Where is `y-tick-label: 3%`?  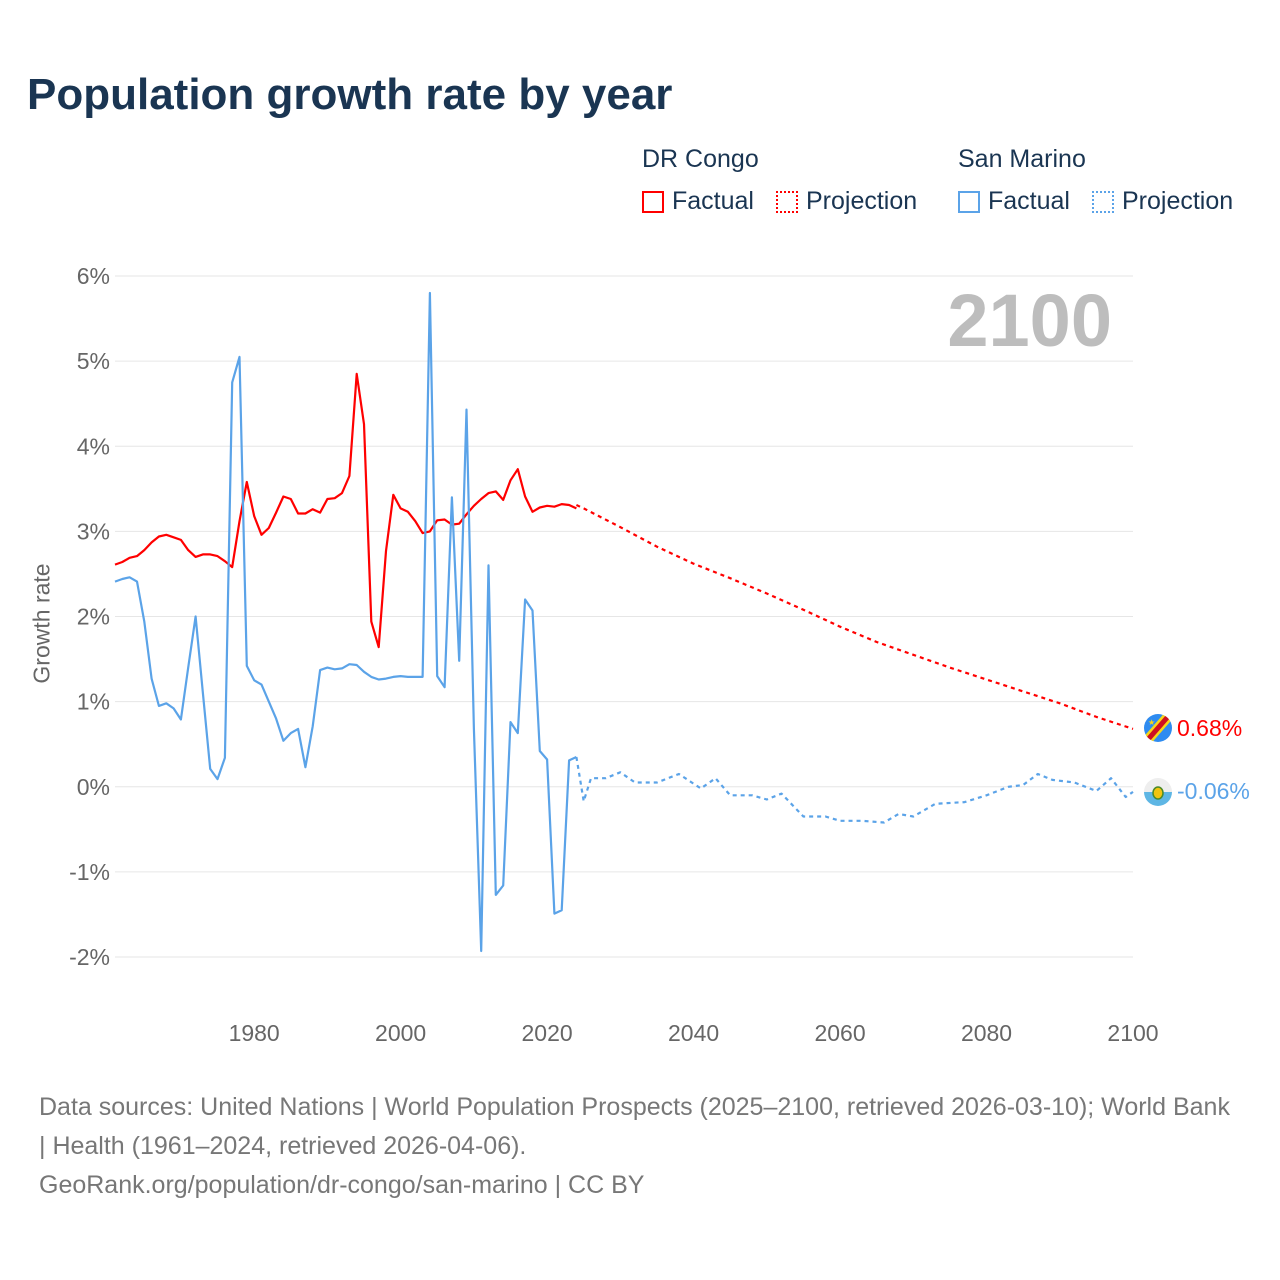
y-tick-label: 3% is located at coordinates (93, 531).